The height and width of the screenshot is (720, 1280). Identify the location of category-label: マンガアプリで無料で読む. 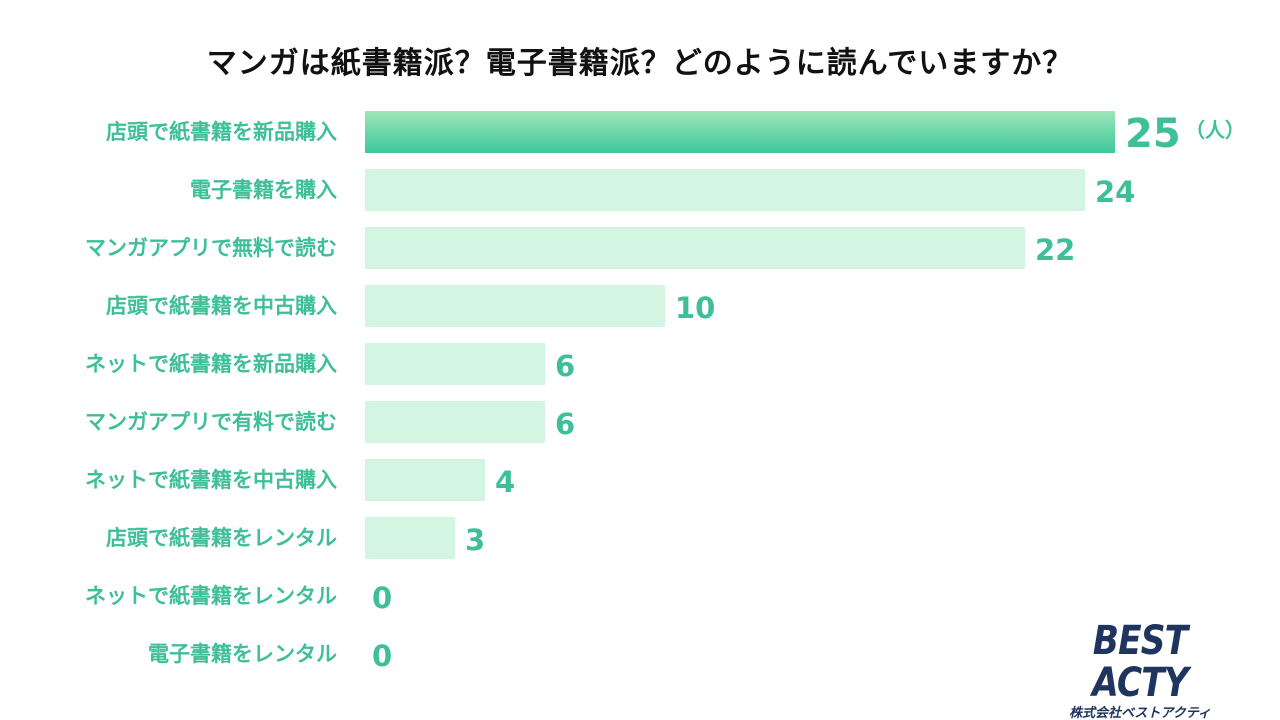
(211, 248).